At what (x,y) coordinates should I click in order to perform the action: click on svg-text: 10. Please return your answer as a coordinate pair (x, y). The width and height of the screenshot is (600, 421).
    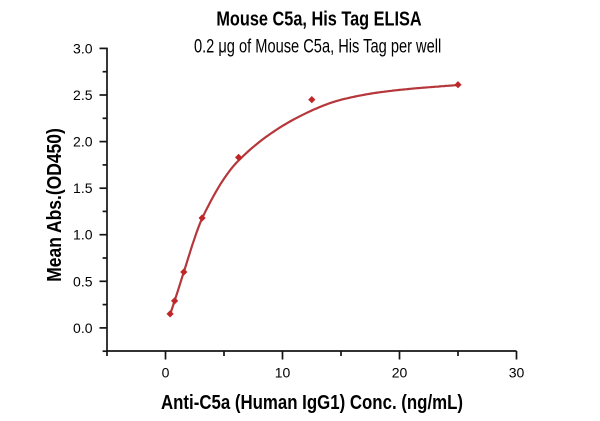
    Looking at the image, I should click on (283, 373).